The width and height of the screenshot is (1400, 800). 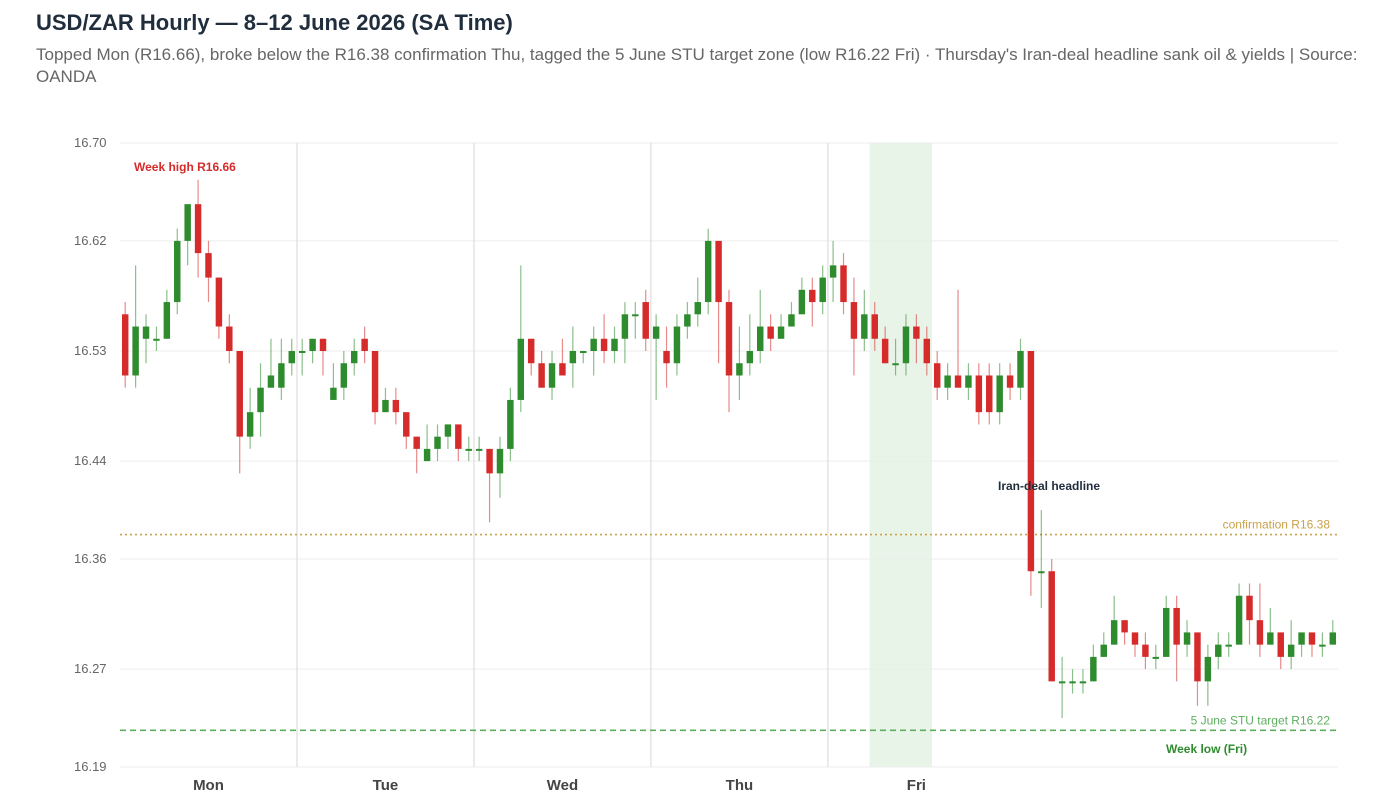 What do you see at coordinates (90, 668) in the screenshot?
I see `y-tick-label: 16.27` at bounding box center [90, 668].